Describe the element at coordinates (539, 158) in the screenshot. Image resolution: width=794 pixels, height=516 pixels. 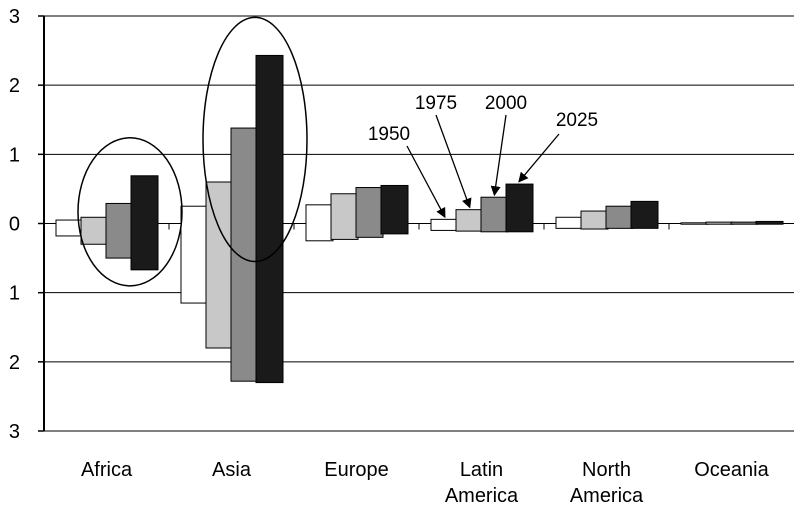
I see `annotation-arrow-2025` at that location.